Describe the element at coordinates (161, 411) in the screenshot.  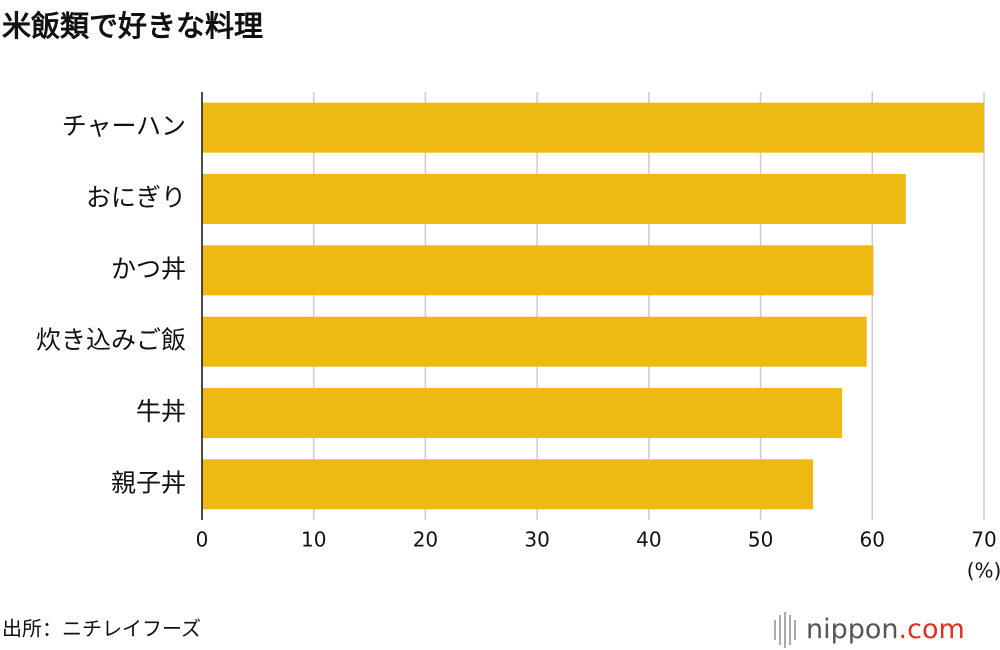
I see `y-tick-label: 牛丼` at that location.